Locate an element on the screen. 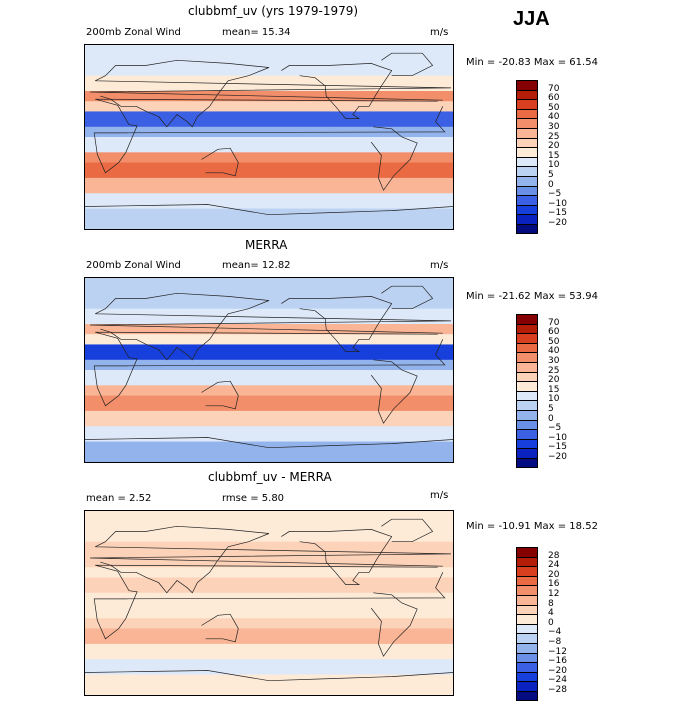 The height and width of the screenshot is (701, 700). panel-1-colorbar-tick-label: 5 is located at coordinates (551, 175).